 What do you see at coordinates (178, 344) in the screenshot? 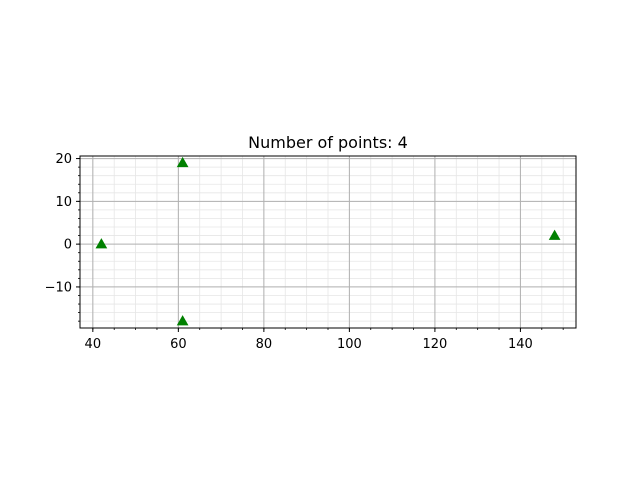
I see `x-tick-label: 60` at bounding box center [178, 344].